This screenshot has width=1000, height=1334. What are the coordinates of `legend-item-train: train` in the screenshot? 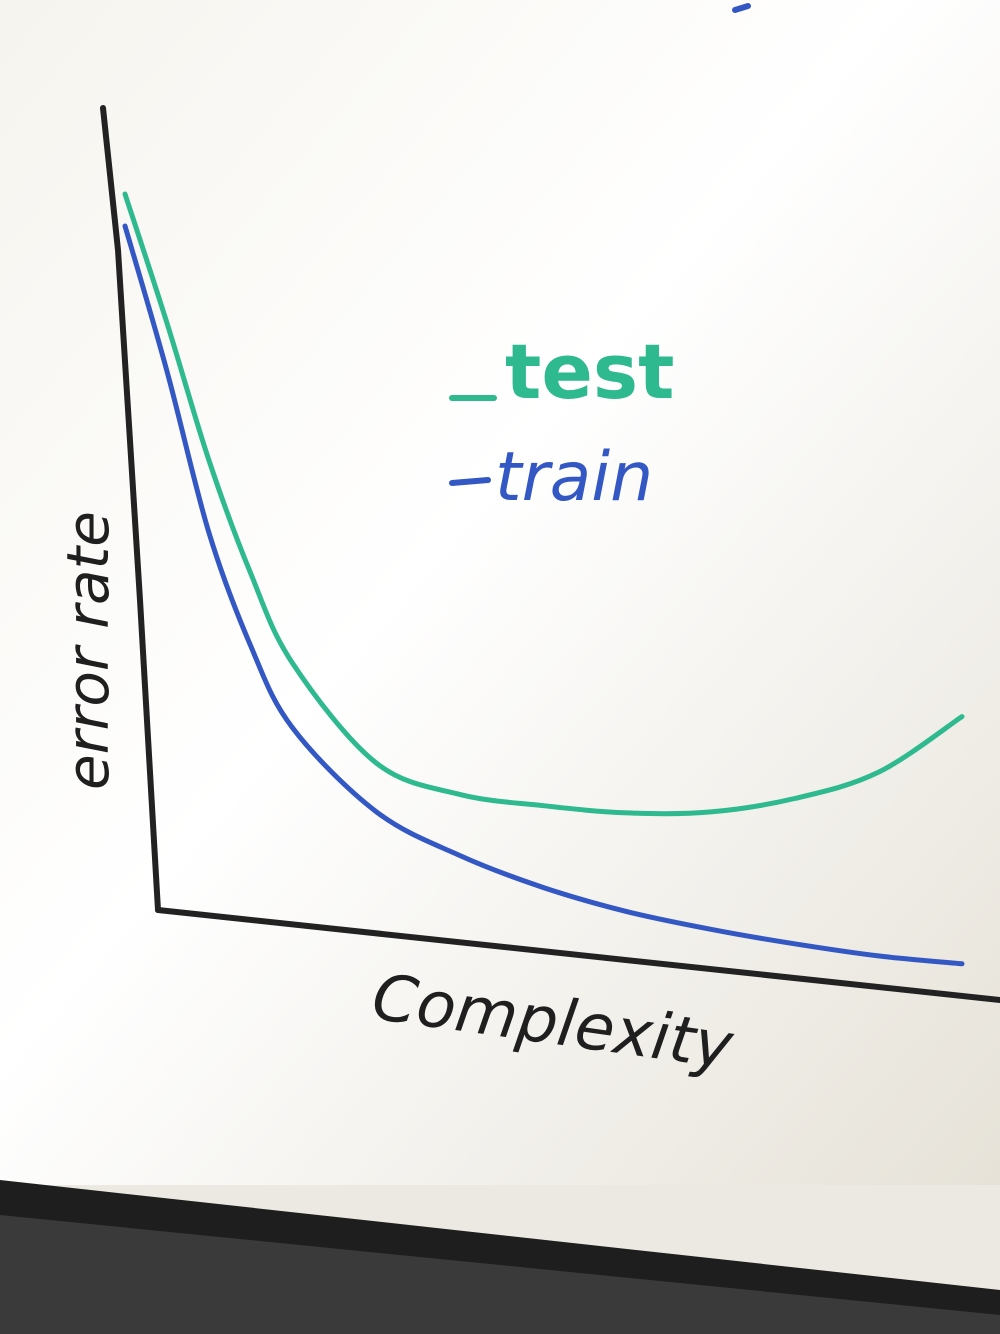 It's located at (551, 477).